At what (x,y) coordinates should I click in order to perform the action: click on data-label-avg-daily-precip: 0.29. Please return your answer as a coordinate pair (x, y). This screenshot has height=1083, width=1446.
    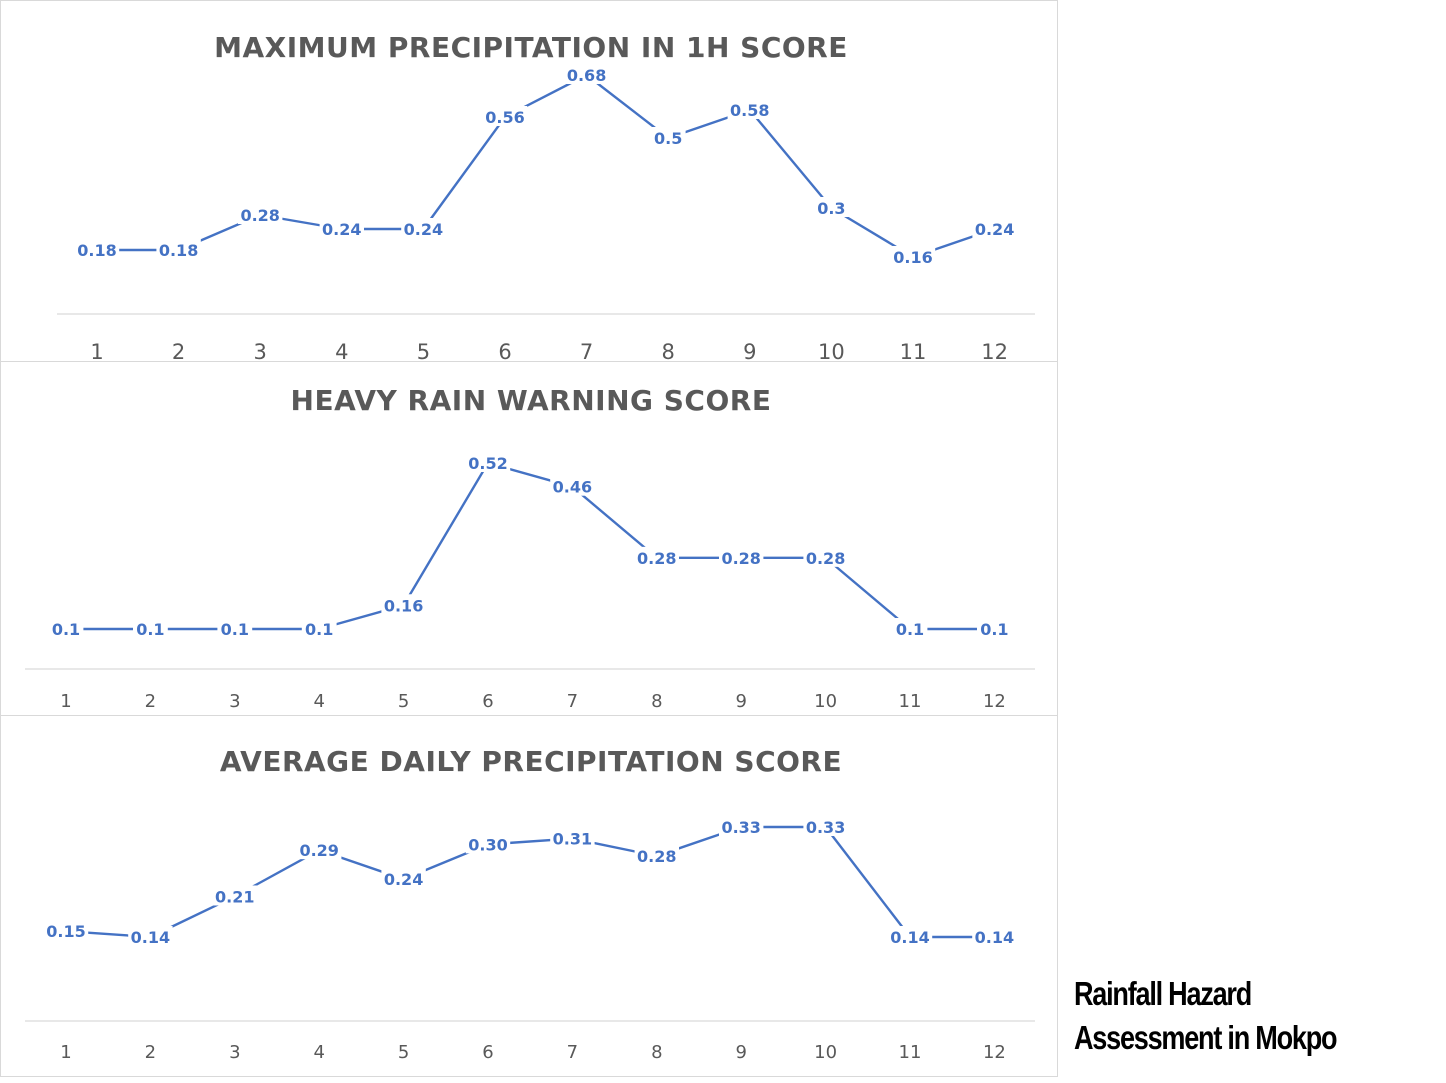
    Looking at the image, I should click on (318, 850).